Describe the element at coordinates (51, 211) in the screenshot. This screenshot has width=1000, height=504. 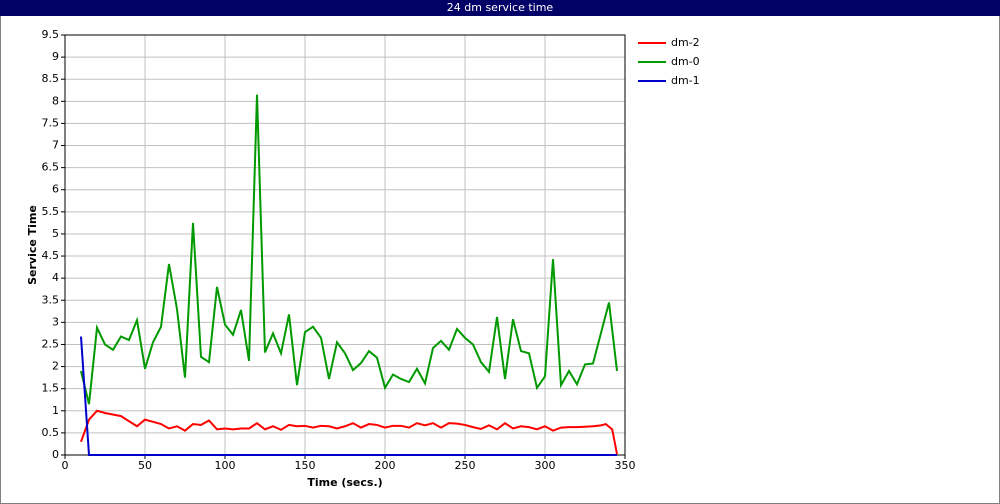
I see `y-tick-label: 5.5` at that location.